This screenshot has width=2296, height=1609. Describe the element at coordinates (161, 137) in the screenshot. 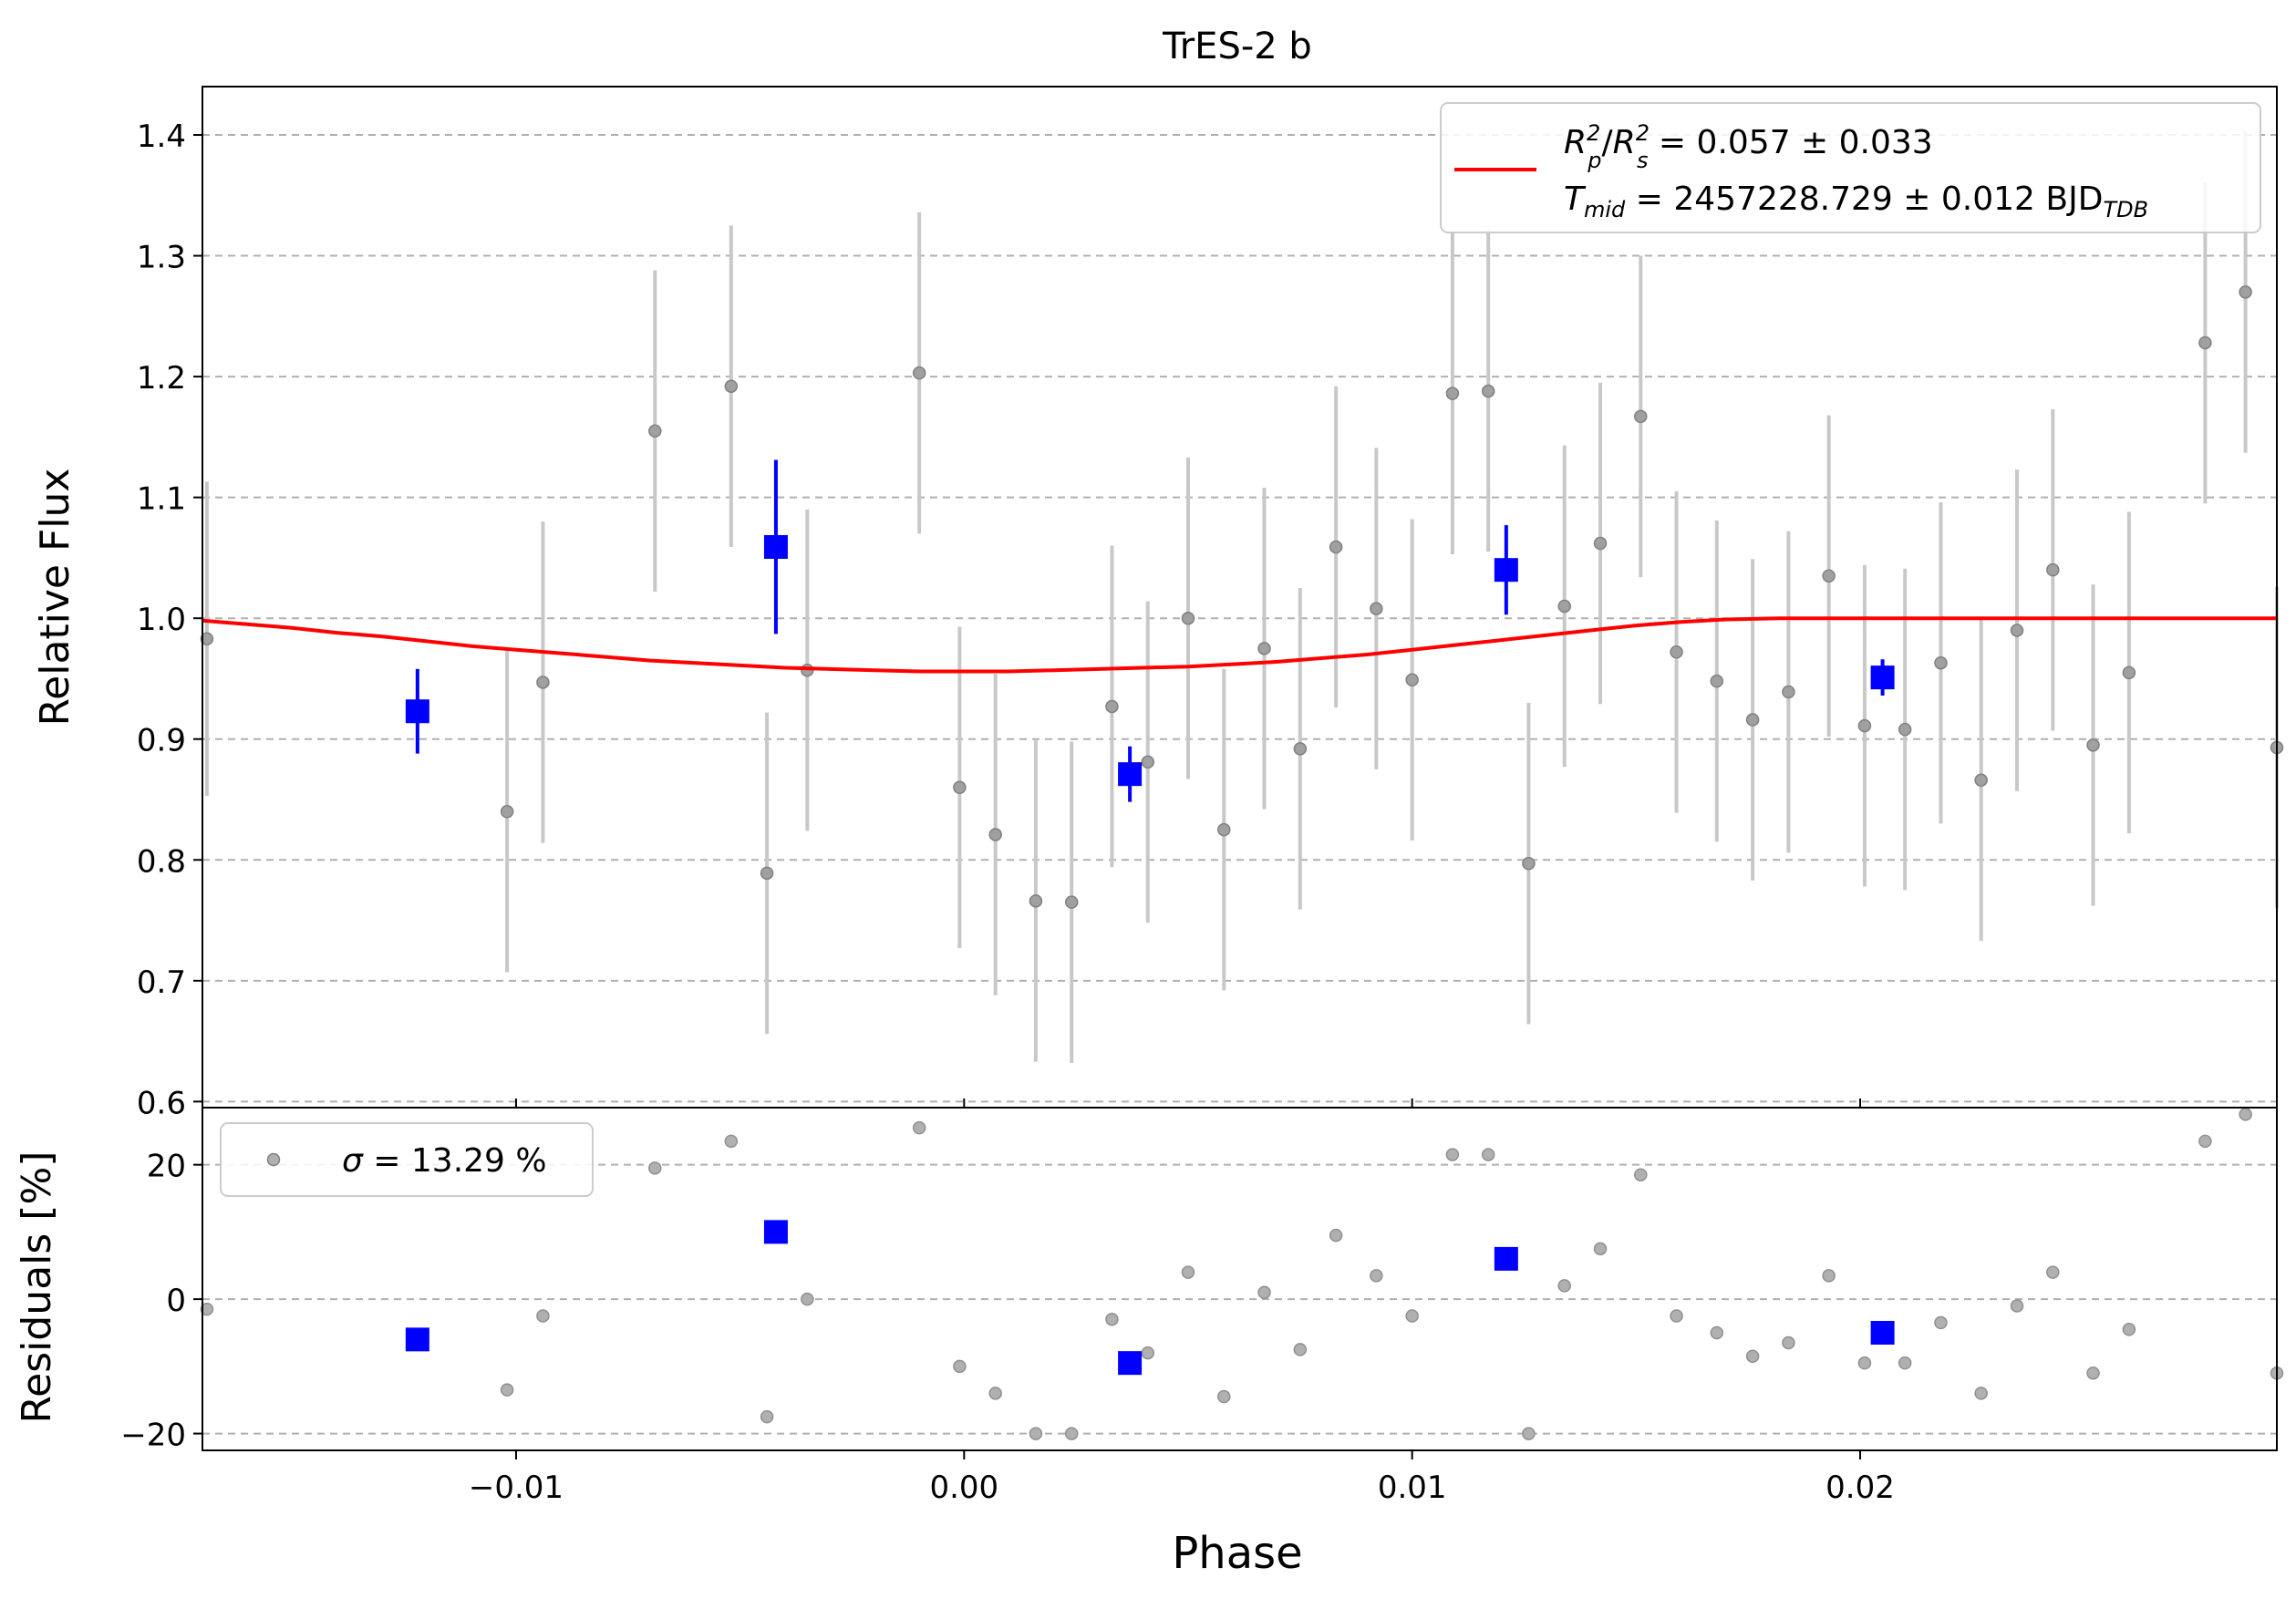

I see `main-y-tick-label: 1.4` at that location.